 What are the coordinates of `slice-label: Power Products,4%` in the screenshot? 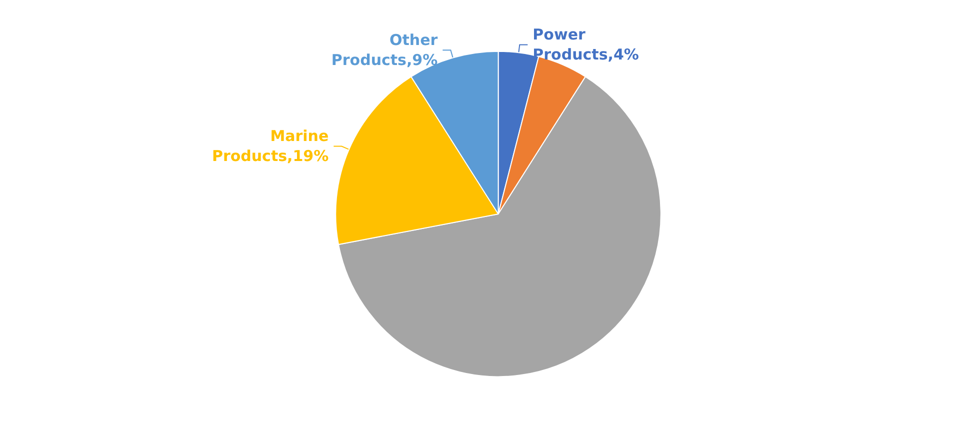 It's located at (585, 45).